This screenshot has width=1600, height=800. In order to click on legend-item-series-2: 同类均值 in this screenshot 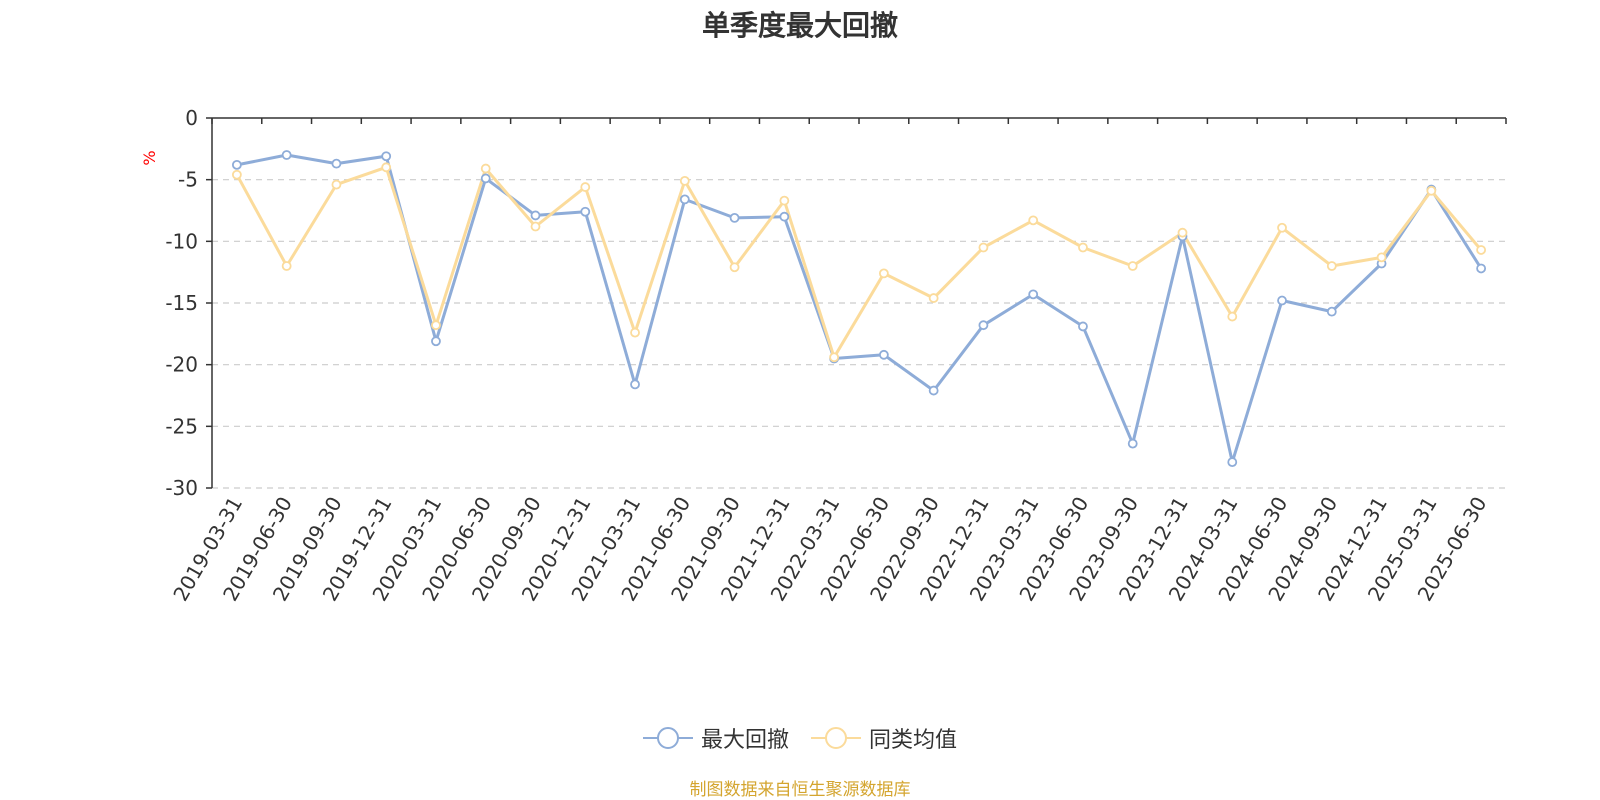, I will do `click(884, 738)`.